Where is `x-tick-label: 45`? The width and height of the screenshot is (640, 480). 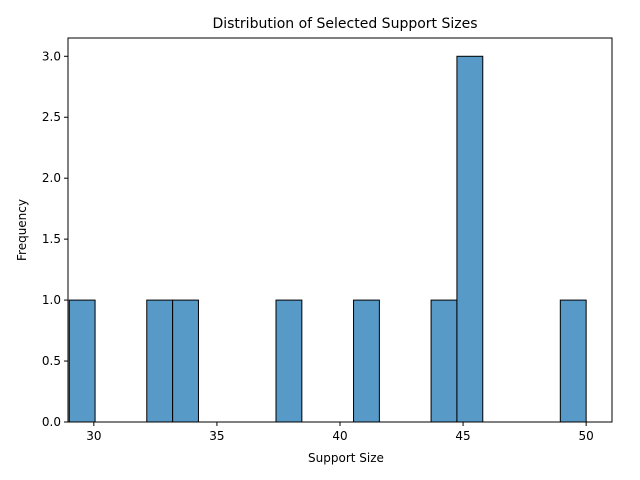
x-tick-label: 45 is located at coordinates (462, 436).